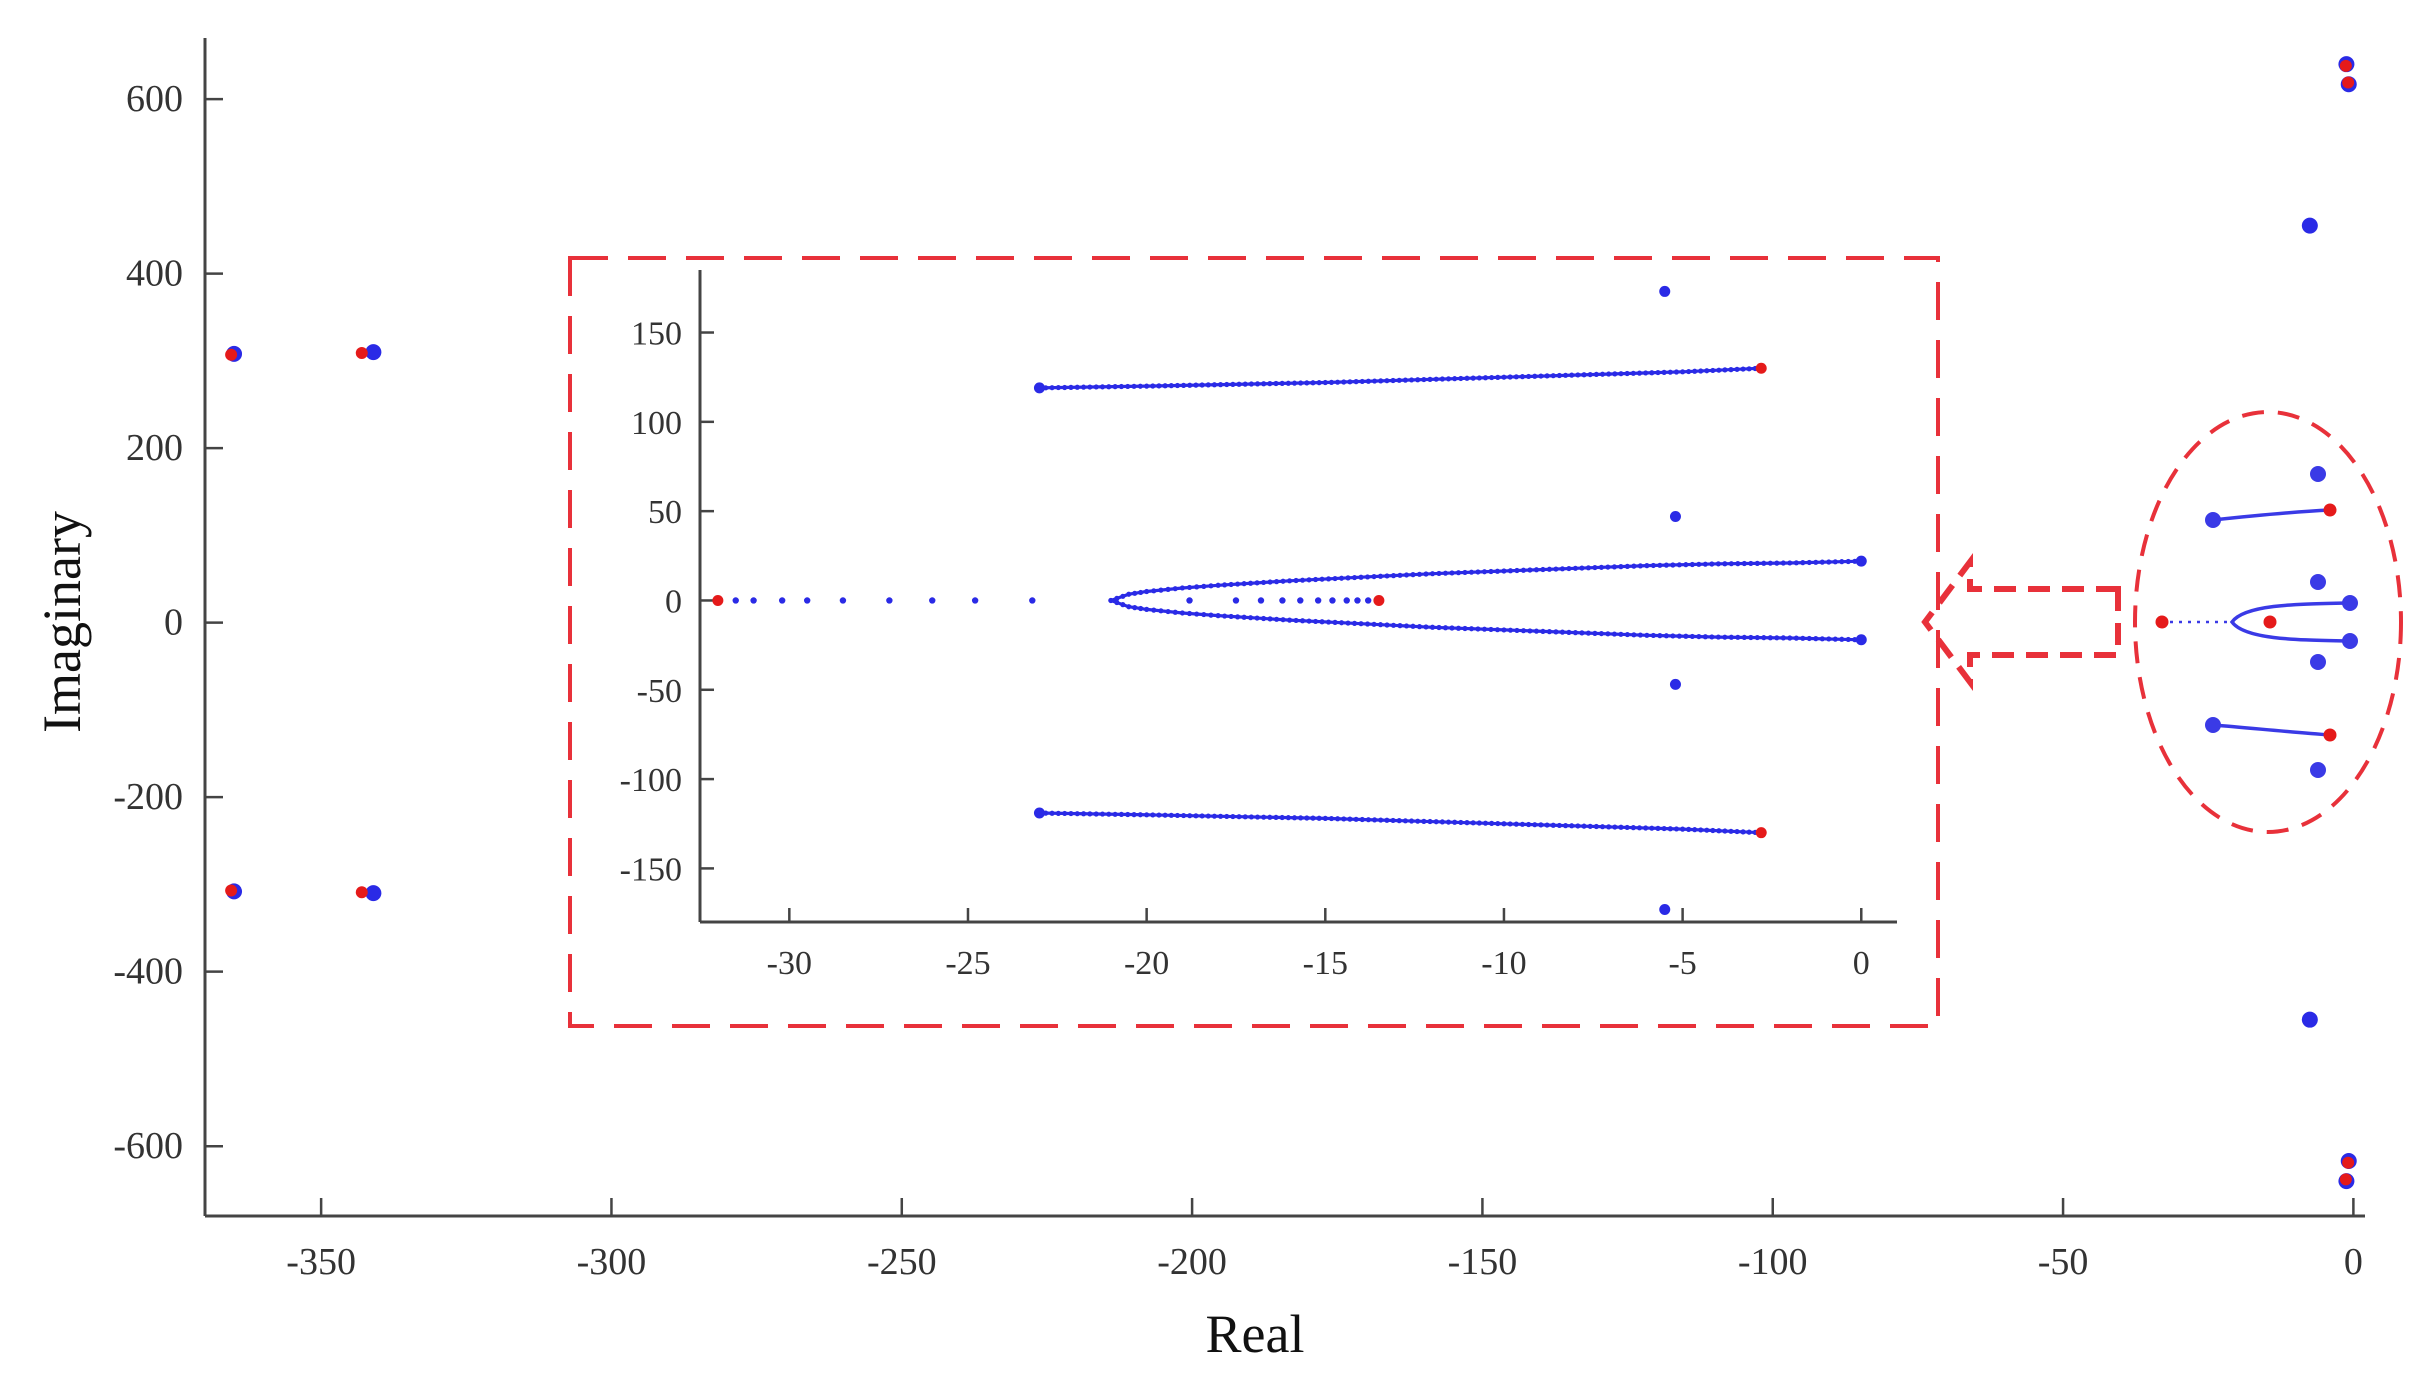 The width and height of the screenshot is (2419, 1375). Describe the element at coordinates (2309, 225) in the screenshot. I see `main-pole-marker` at that location.